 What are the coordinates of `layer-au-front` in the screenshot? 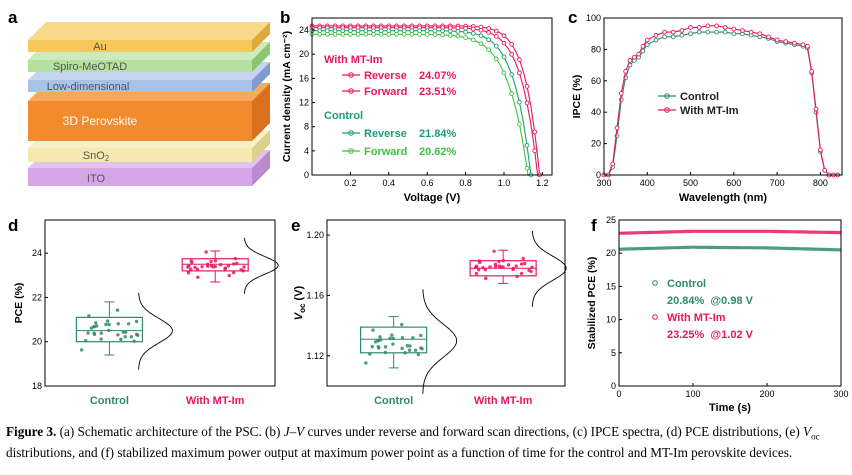 It's located at (140, 46).